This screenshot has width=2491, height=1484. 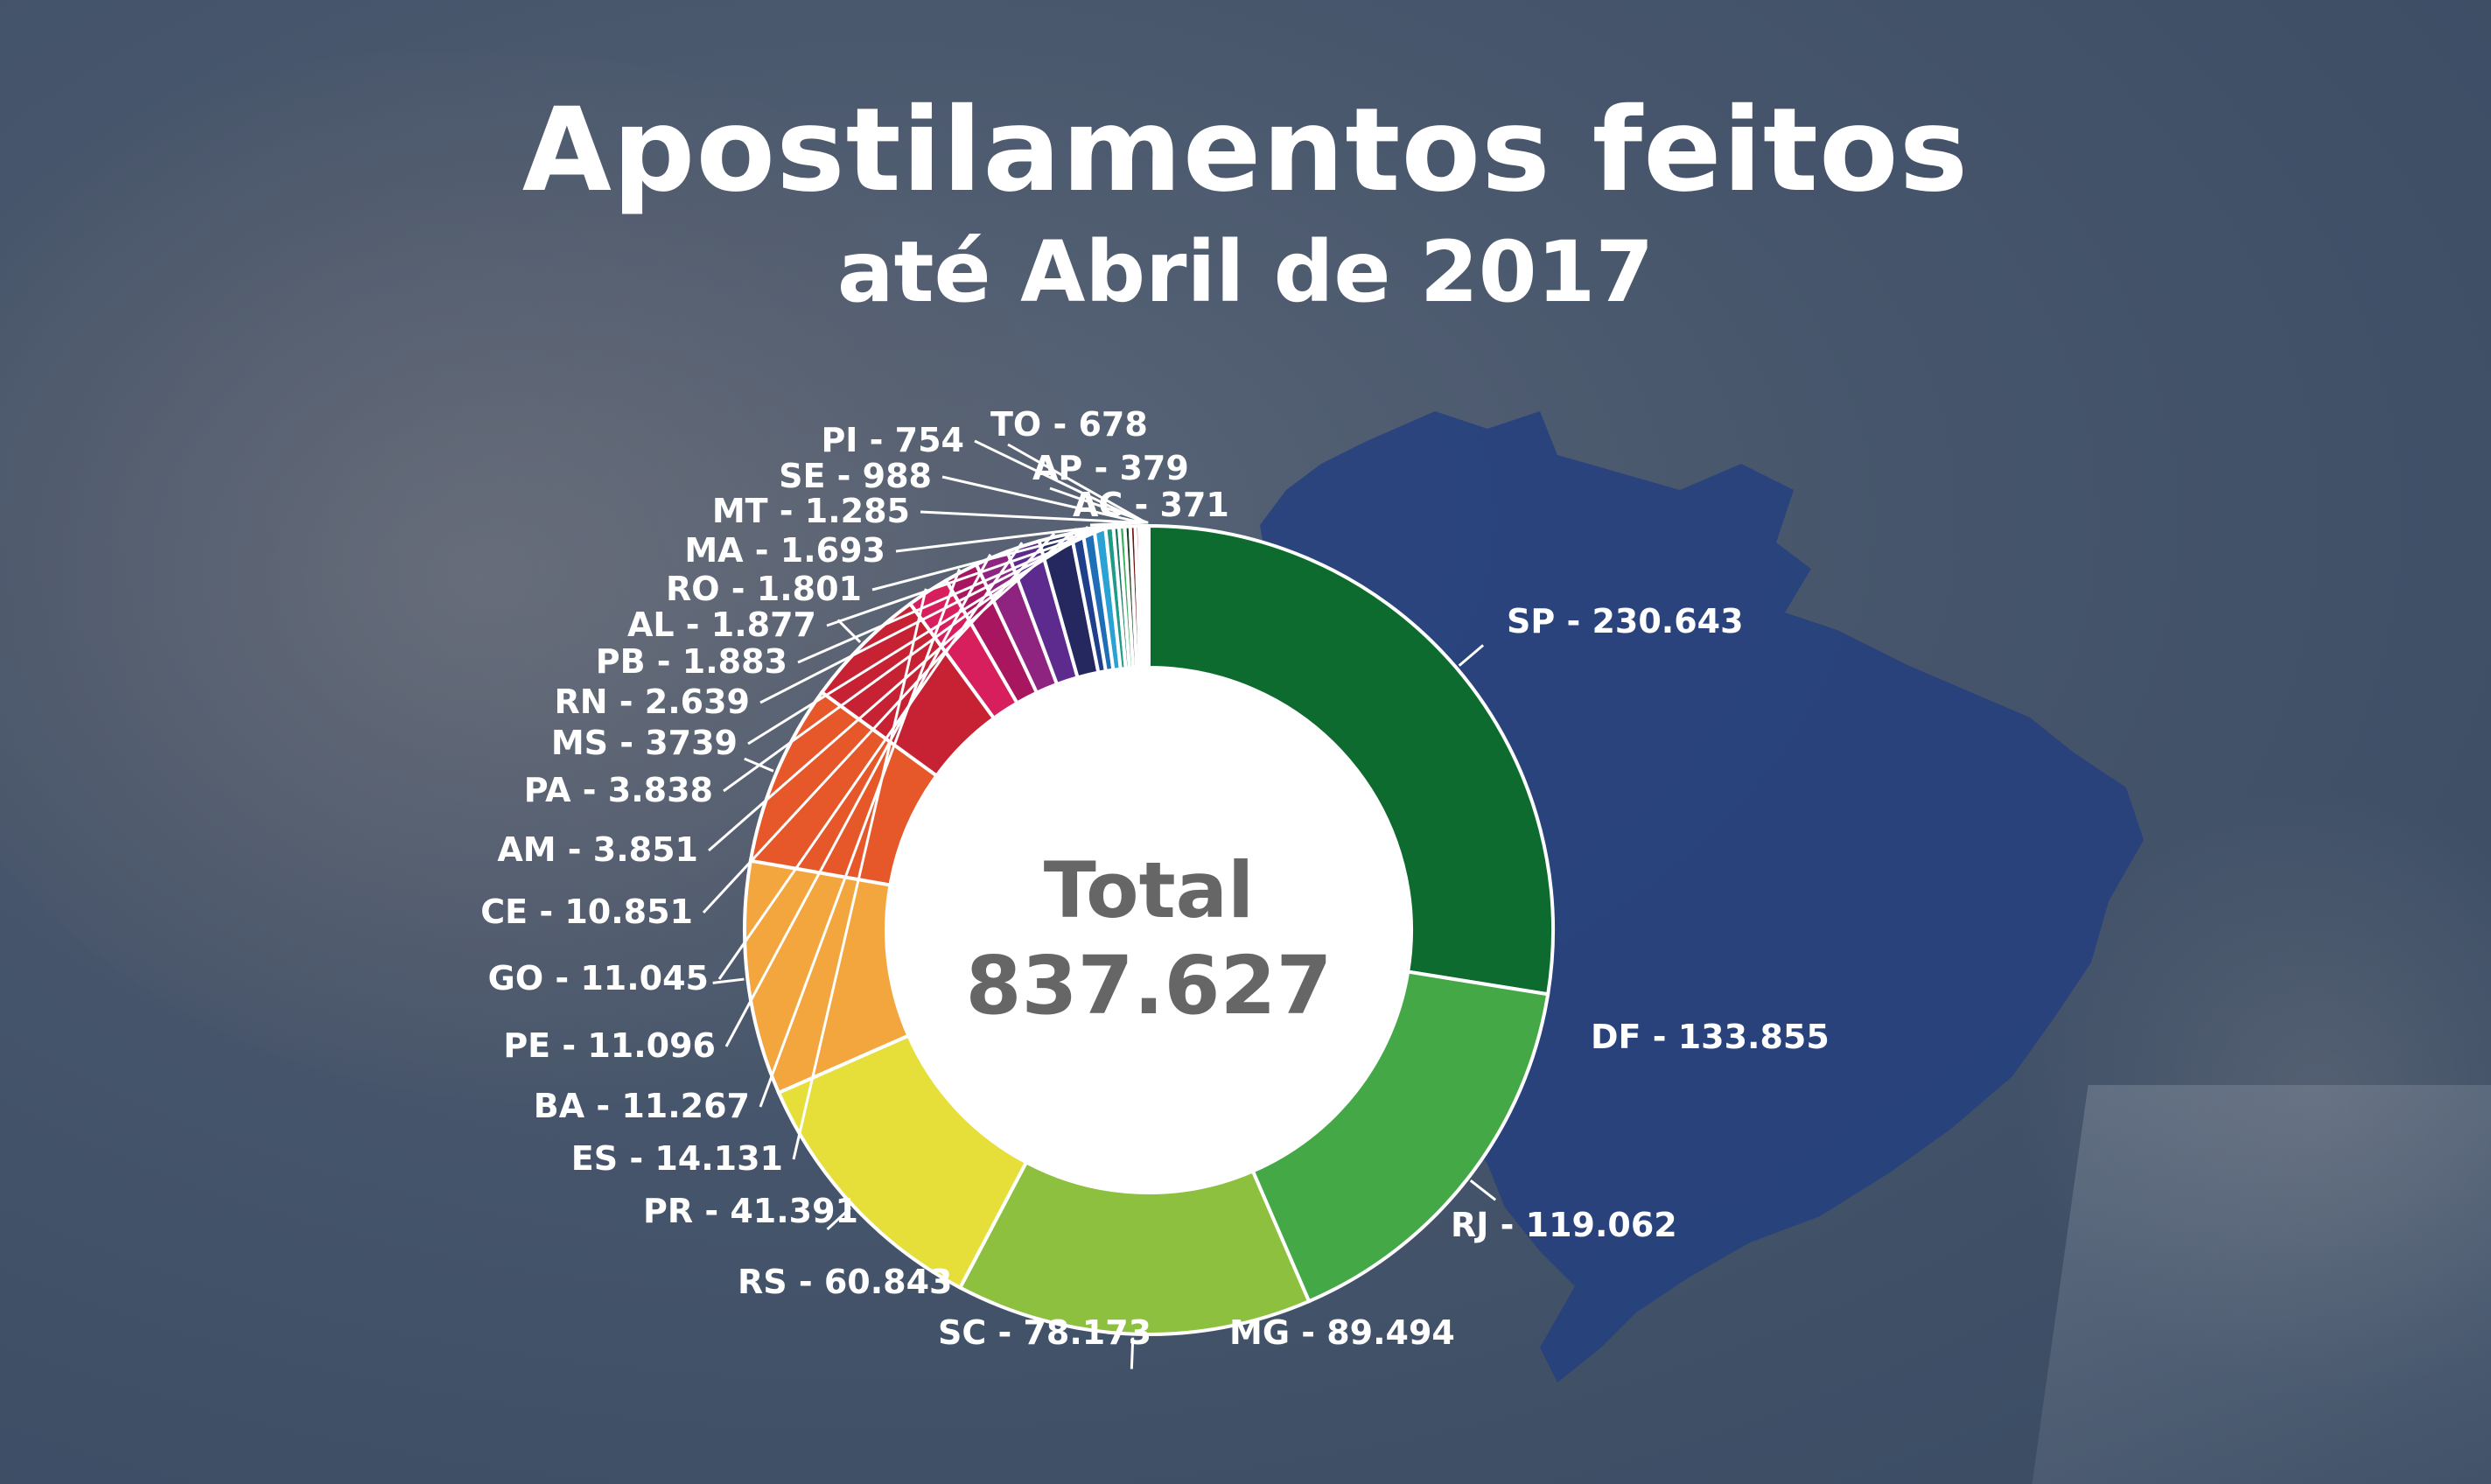 I want to click on total-label: Total, so click(x=1149, y=890).